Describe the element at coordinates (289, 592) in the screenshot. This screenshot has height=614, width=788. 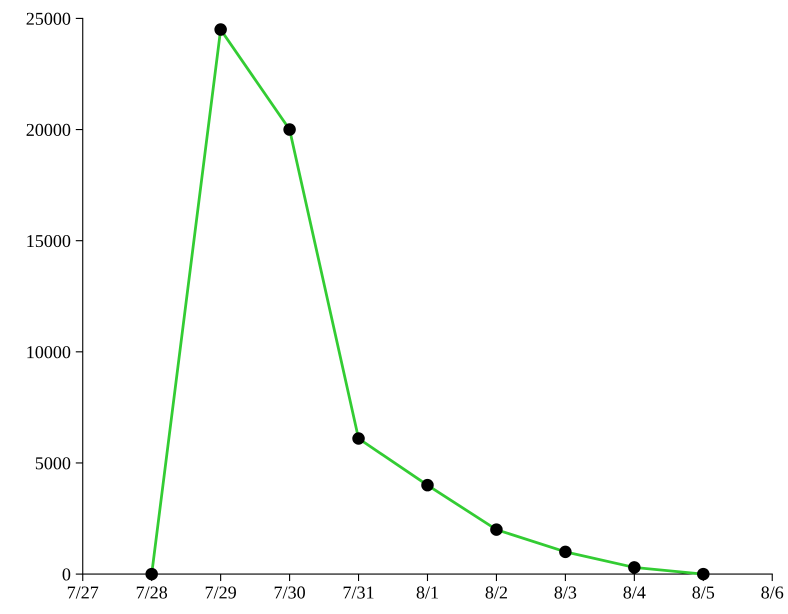
I see `x-tick-label: 7/30` at that location.